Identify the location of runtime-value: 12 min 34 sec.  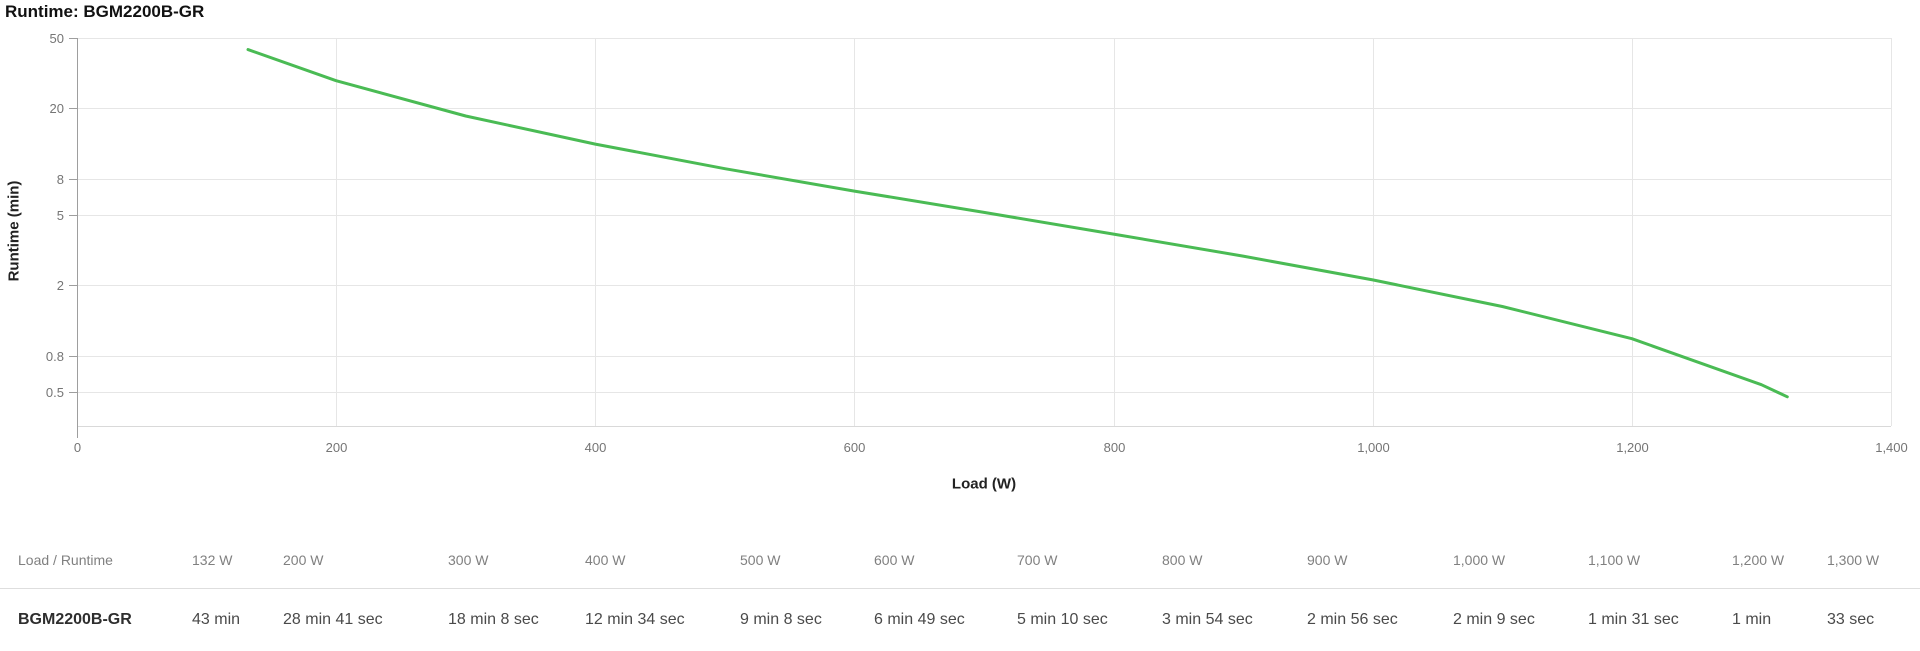
(635, 619).